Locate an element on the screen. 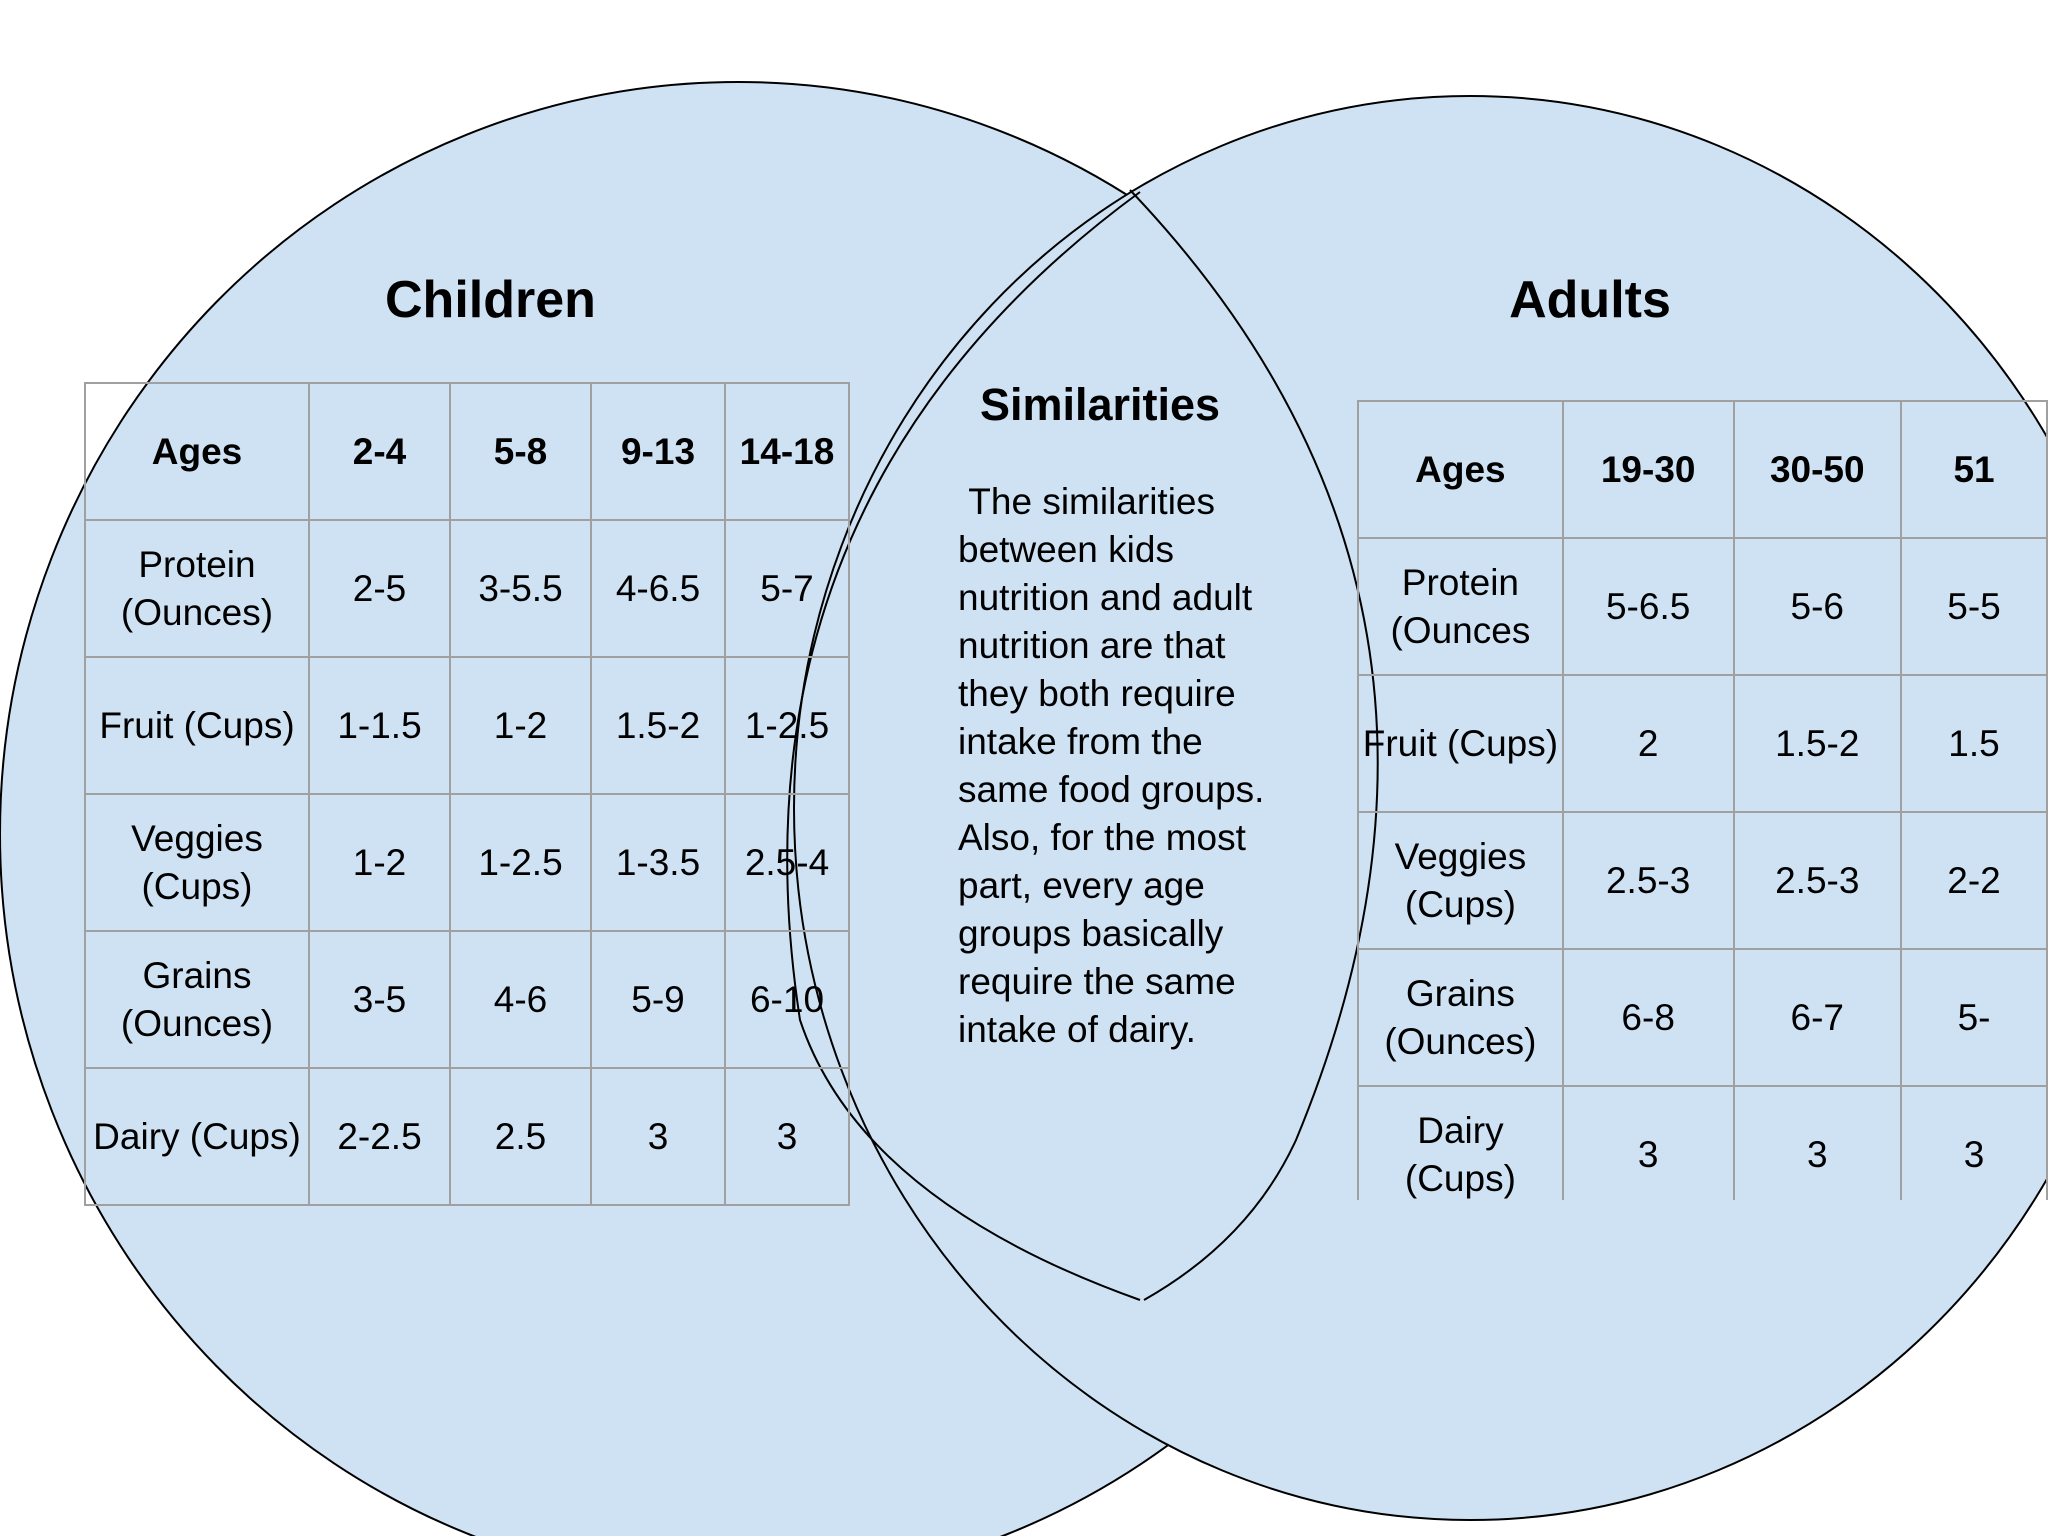 This screenshot has width=2048, height=1536. table-cell: 1.5 is located at coordinates (1974, 743).